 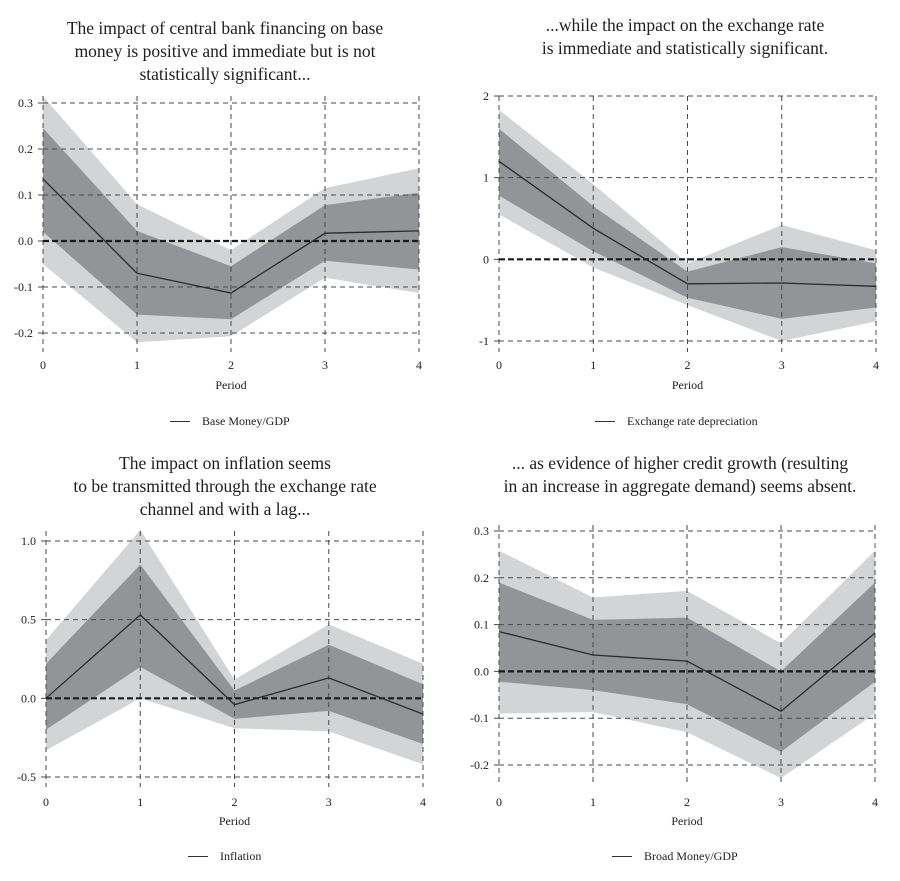 I want to click on panel-3-title-line: The impact on inflation seems, so click(x=225, y=463).